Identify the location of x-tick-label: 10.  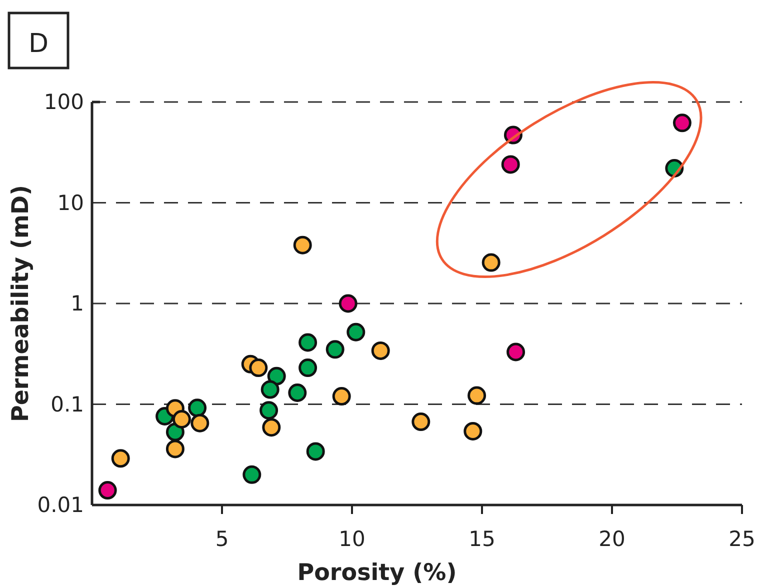
(352, 539).